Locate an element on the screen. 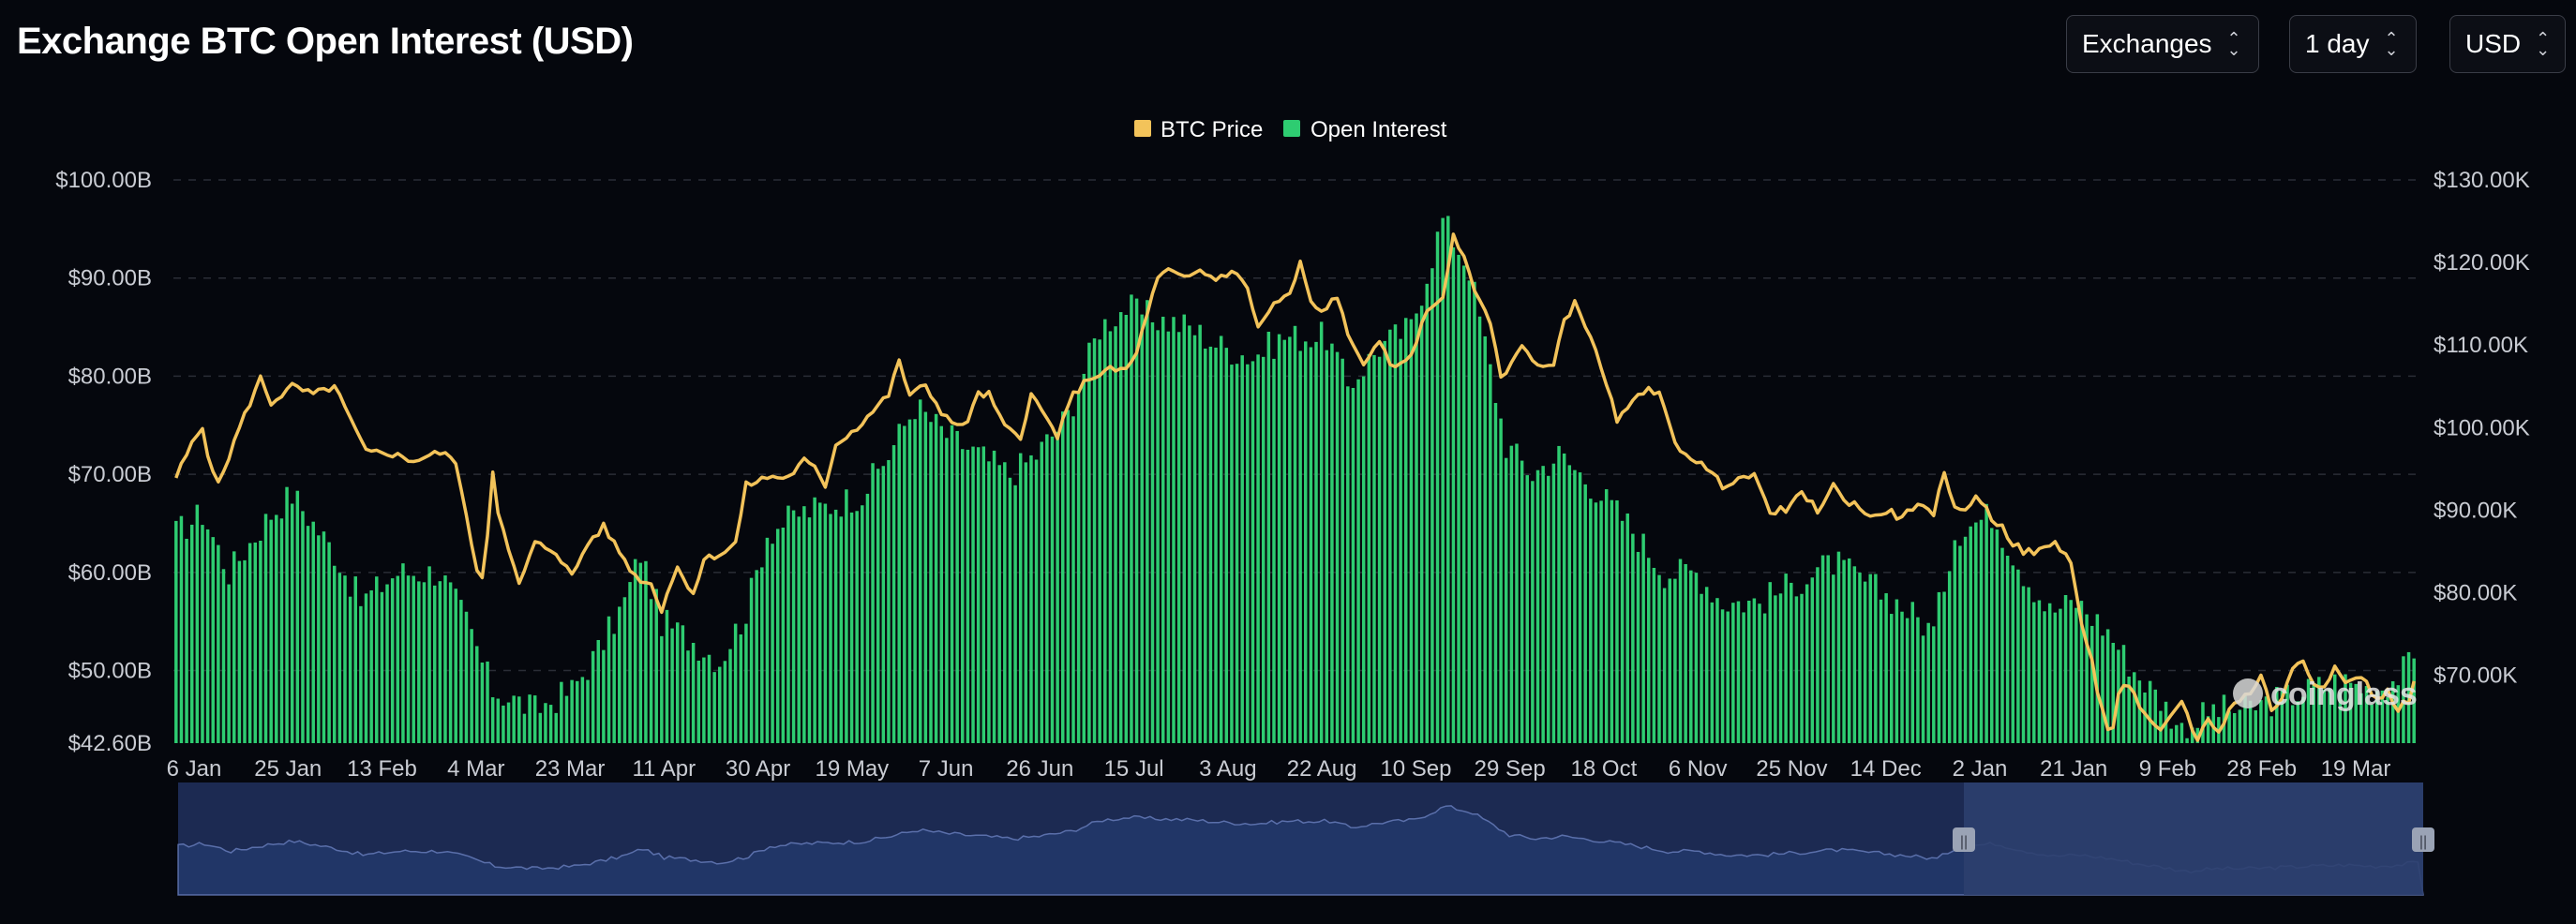 Image resolution: width=2576 pixels, height=924 pixels. currency-select: USD ⌃ ⌄ is located at coordinates (2507, 44).